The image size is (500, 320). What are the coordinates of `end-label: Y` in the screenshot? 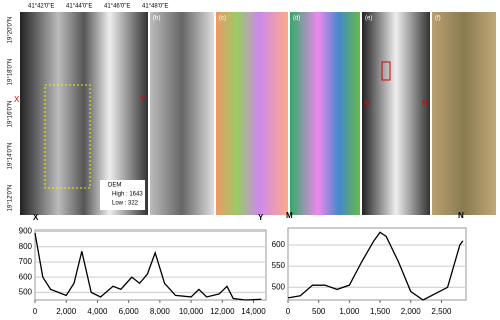 It's located at (261, 217).